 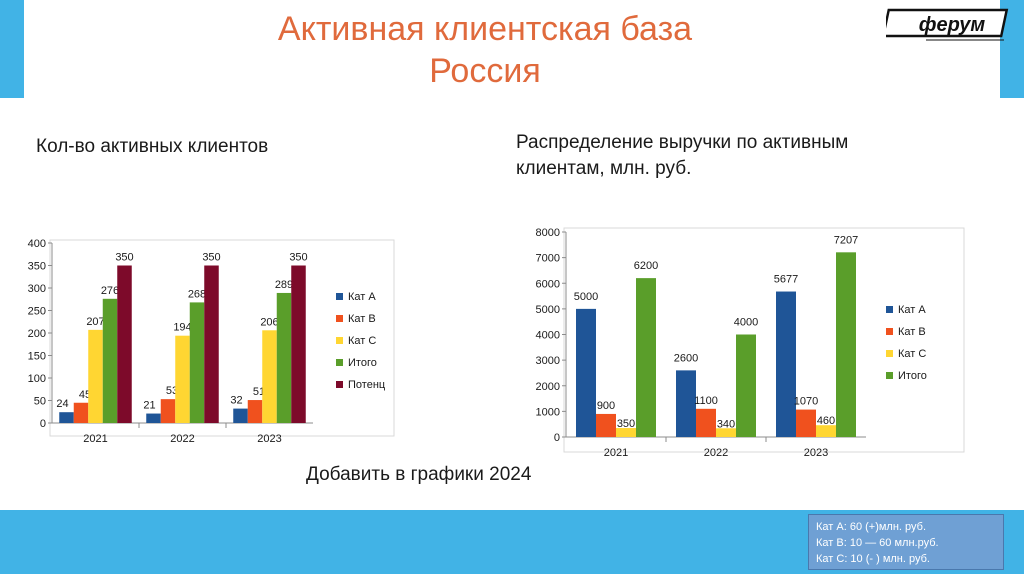 I want to click on data-label: 1100, so click(x=706, y=401).